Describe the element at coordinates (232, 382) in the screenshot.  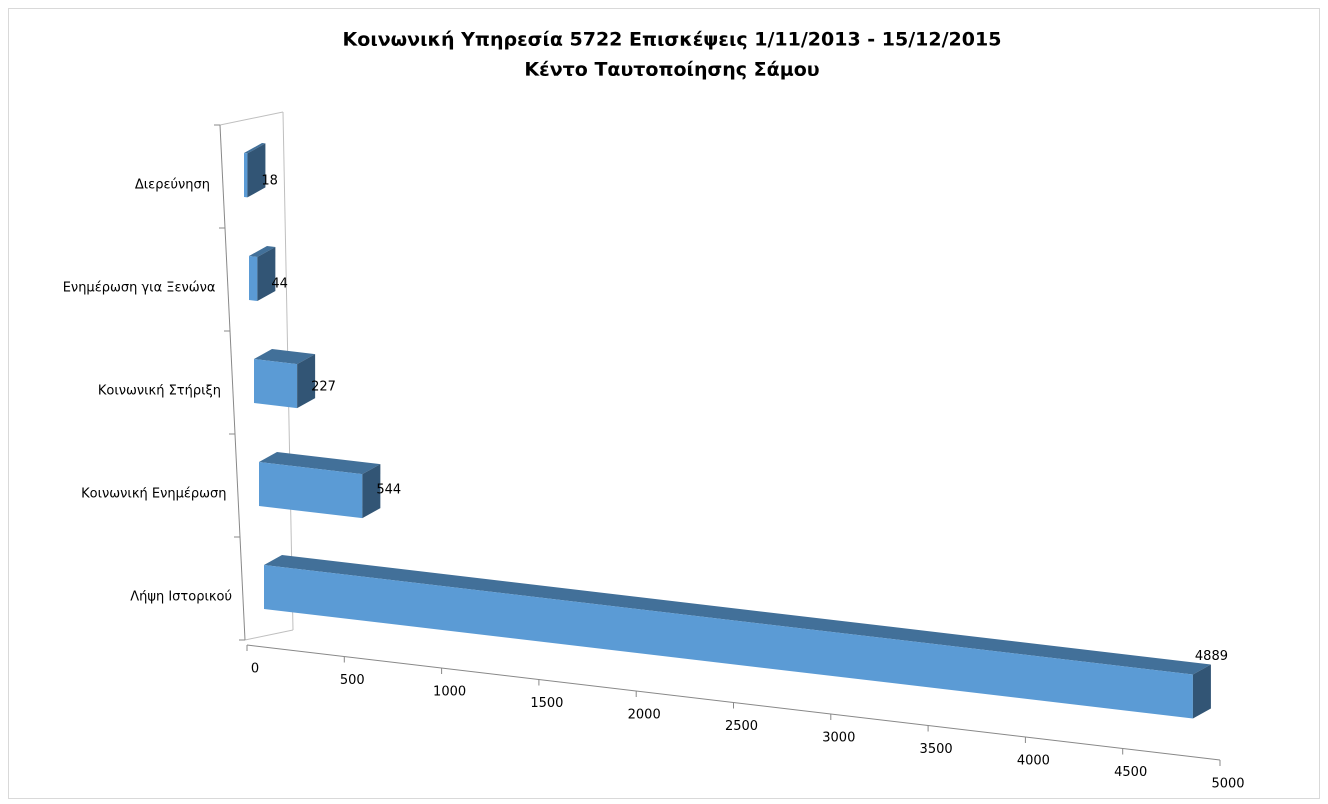
I see `category-axis` at that location.